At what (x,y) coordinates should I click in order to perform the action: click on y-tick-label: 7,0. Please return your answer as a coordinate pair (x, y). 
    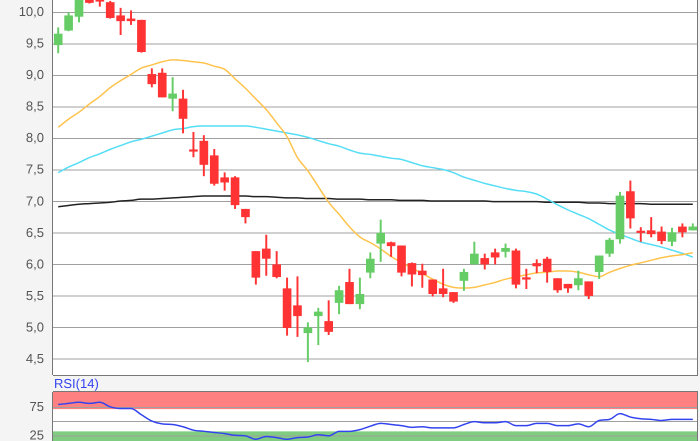
    Looking at the image, I should click on (35, 200).